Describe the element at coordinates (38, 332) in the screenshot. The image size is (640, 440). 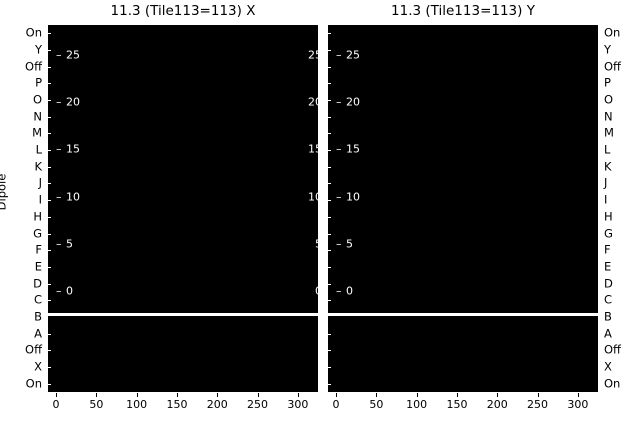
I see `category-tick-label-left: A` at that location.